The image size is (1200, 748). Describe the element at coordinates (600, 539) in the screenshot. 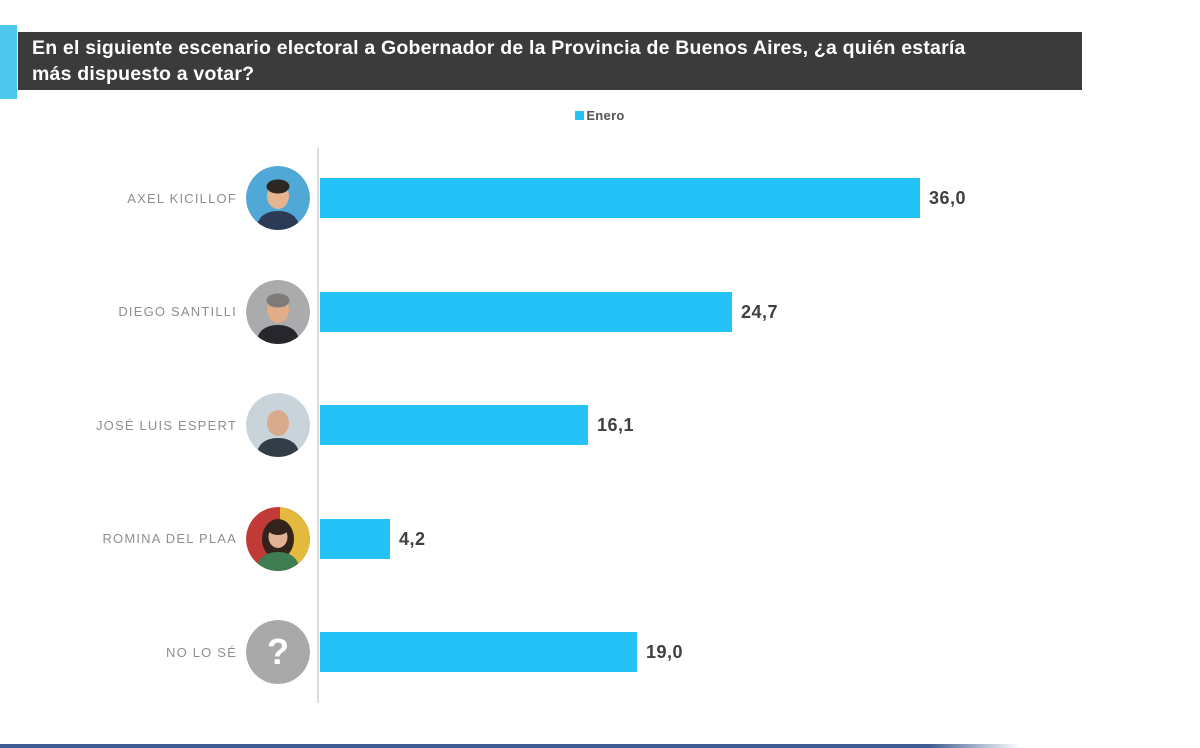

I see `chart-row: ROMINA DEL PLAA 4,2` at that location.